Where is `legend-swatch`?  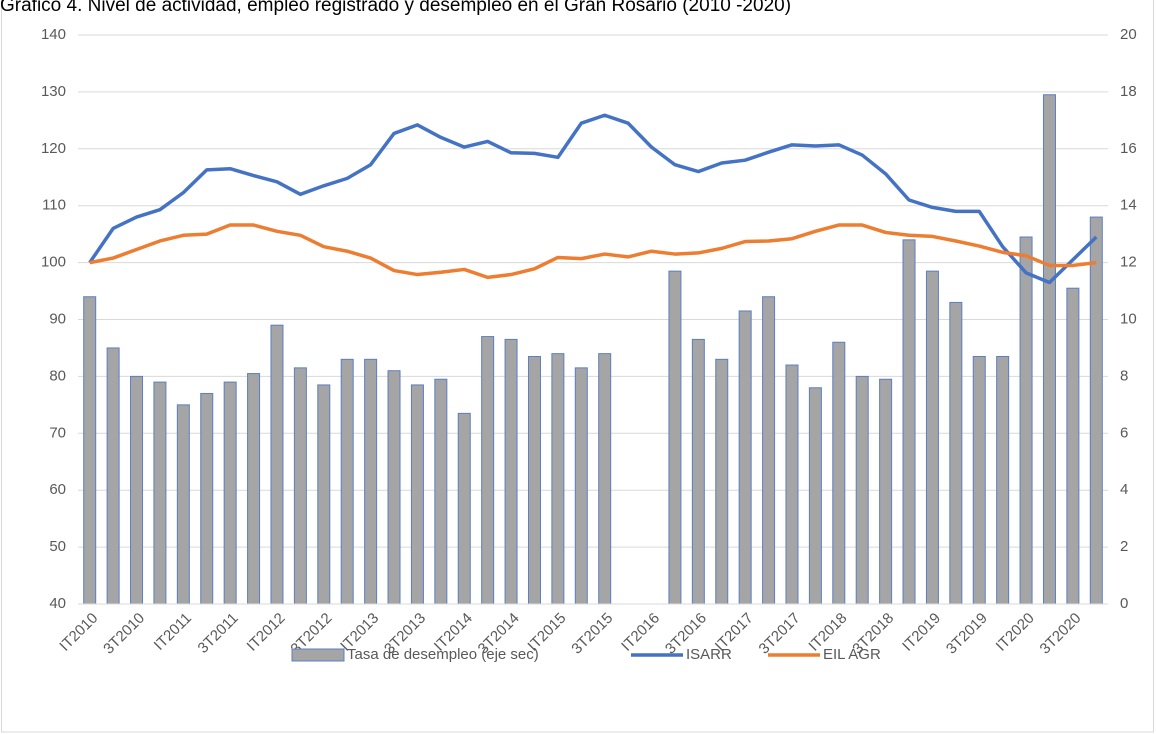
legend-swatch is located at coordinates (318, 655).